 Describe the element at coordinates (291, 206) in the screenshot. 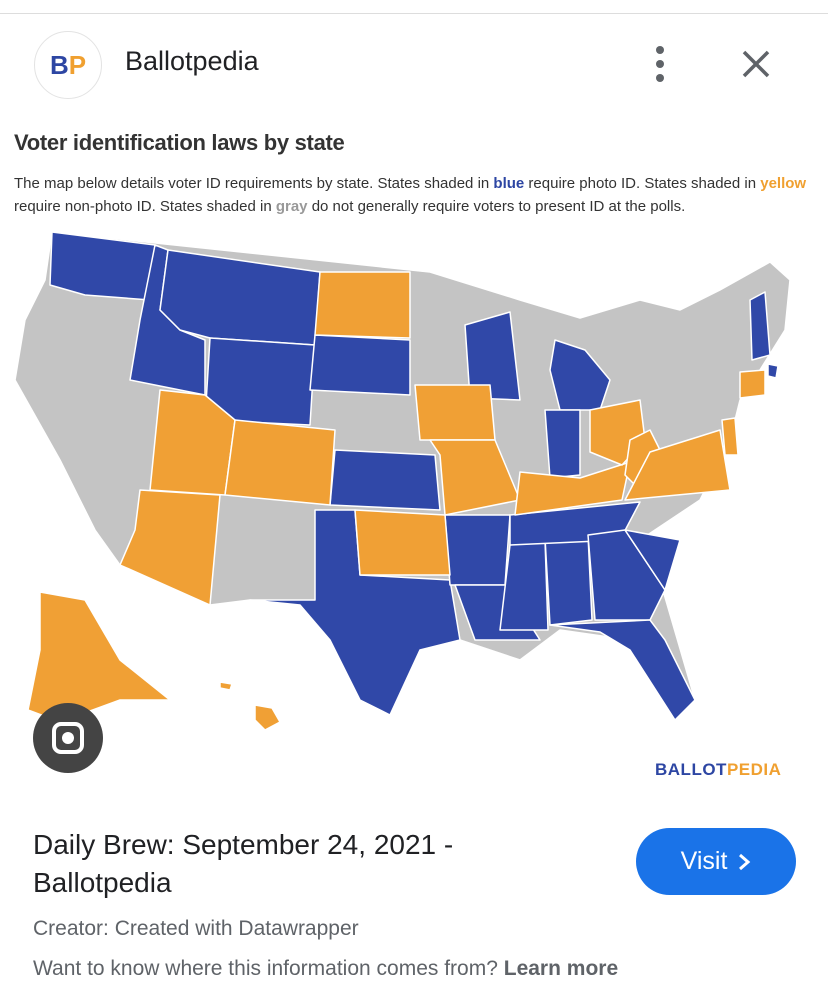

I see `desc-gray: gray` at that location.